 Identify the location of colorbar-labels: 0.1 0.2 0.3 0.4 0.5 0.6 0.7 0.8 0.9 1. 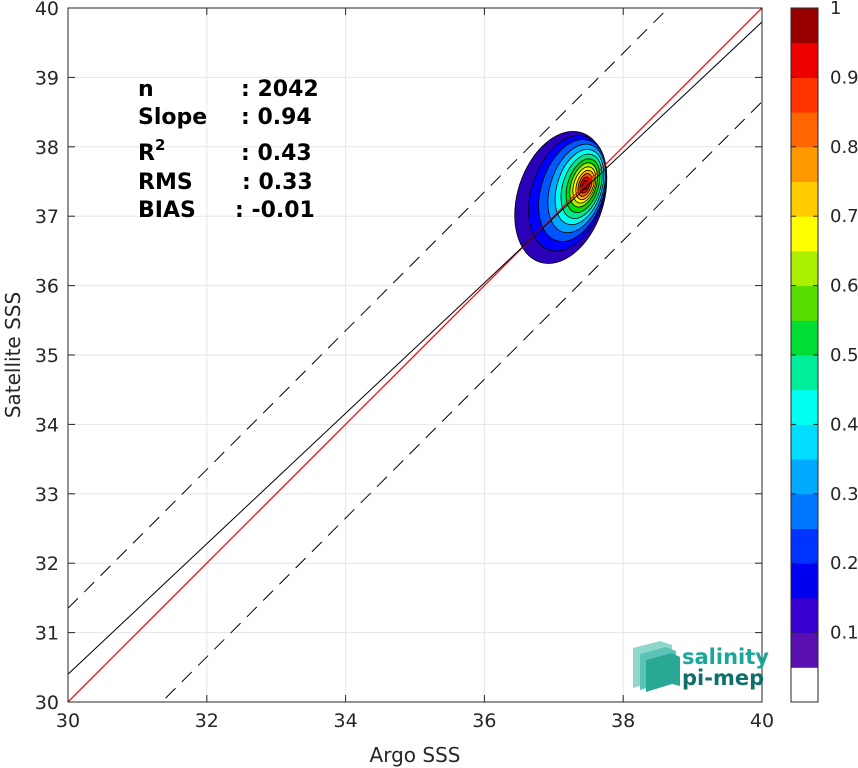
(824, 322).